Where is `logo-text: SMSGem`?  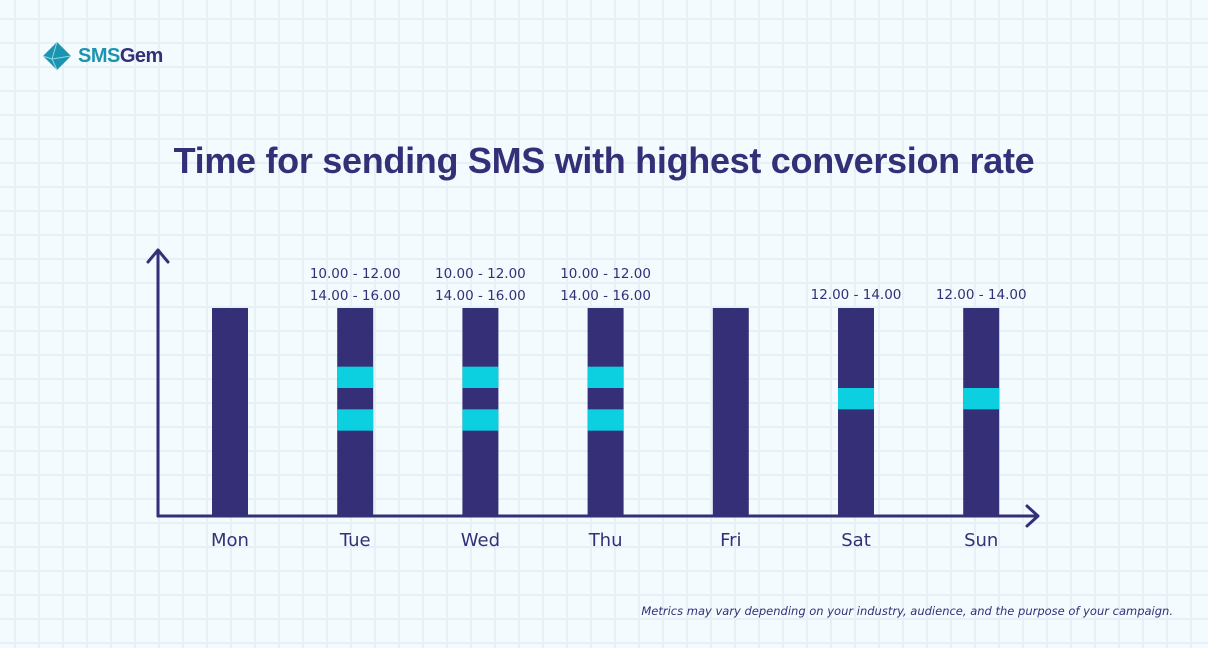 logo-text: SMSGem is located at coordinates (120, 55).